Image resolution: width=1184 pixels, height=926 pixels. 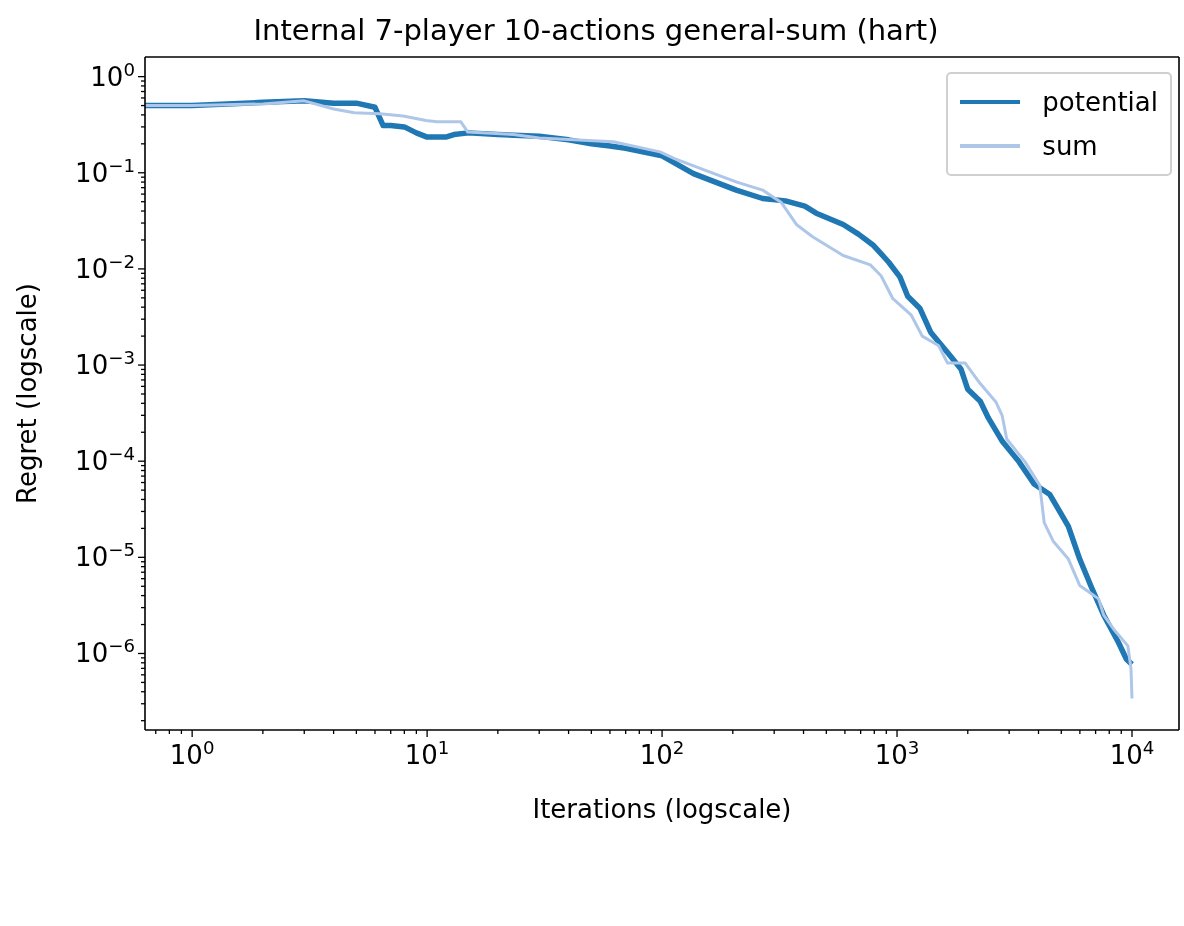 I want to click on y-tick-label: 10$^{−4}$, so click(x=105, y=459).